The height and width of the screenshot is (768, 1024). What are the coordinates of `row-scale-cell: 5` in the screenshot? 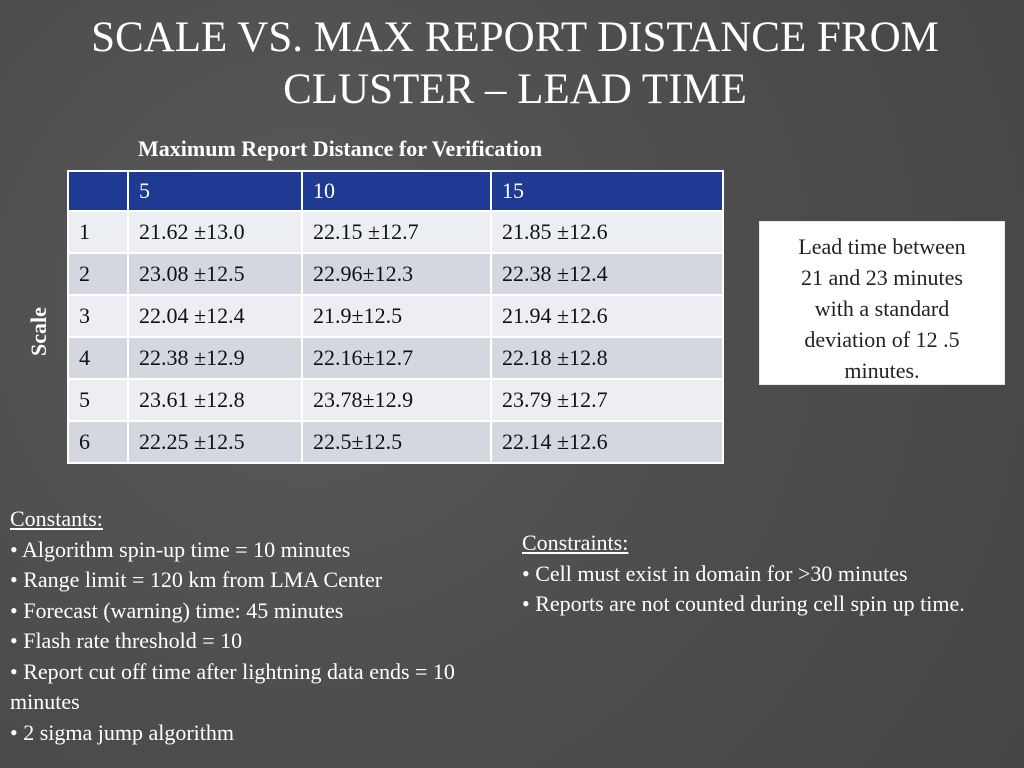 It's located at (98, 400).